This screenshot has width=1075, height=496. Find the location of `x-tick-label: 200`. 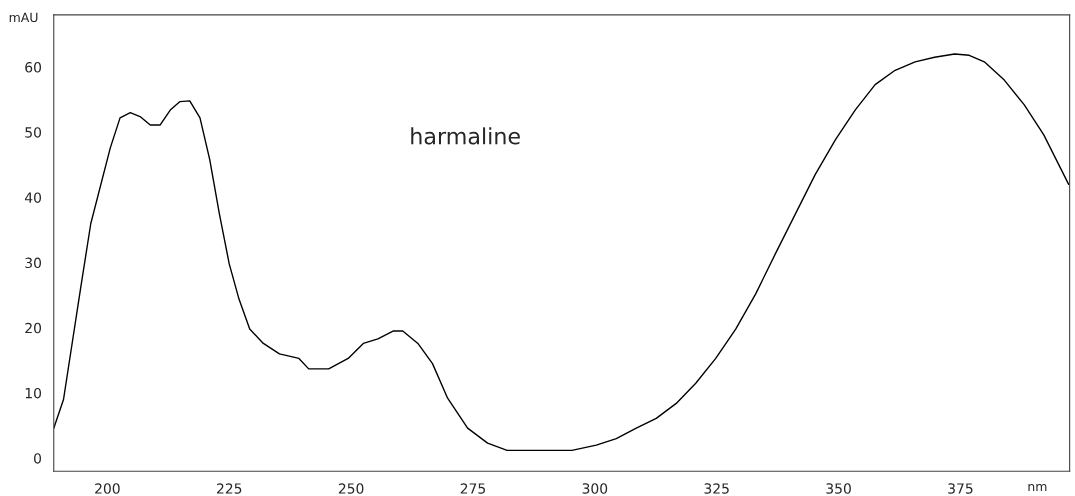

x-tick-label: 200 is located at coordinates (107, 488).